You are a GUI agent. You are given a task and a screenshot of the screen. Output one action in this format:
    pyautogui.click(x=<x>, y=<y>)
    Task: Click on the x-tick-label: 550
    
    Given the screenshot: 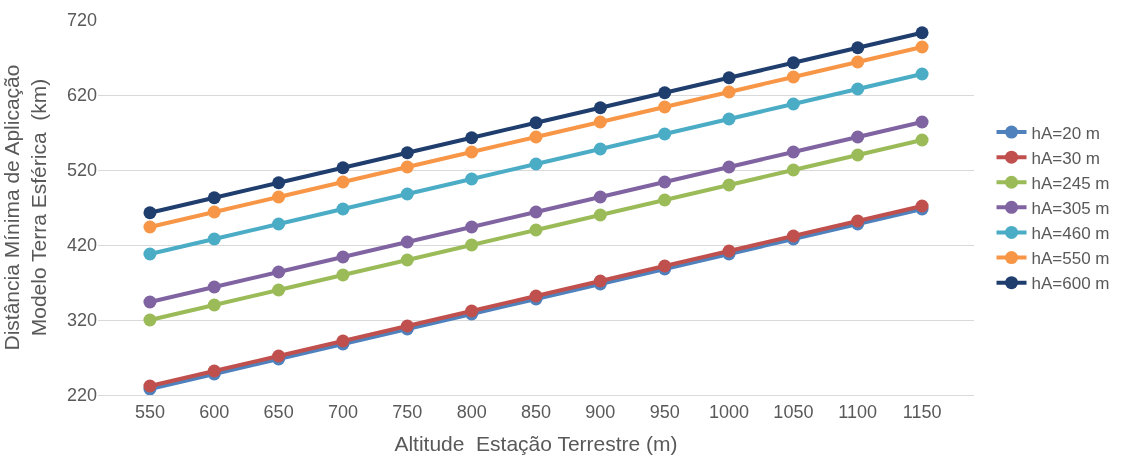 What is the action you would take?
    pyautogui.click(x=149, y=411)
    